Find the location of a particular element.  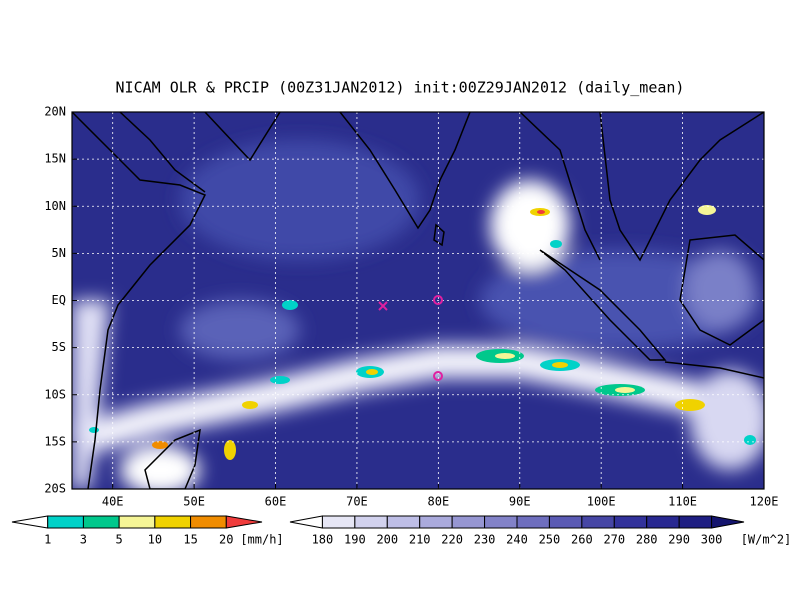

y-tick-label: 5S is located at coordinates (59, 347).